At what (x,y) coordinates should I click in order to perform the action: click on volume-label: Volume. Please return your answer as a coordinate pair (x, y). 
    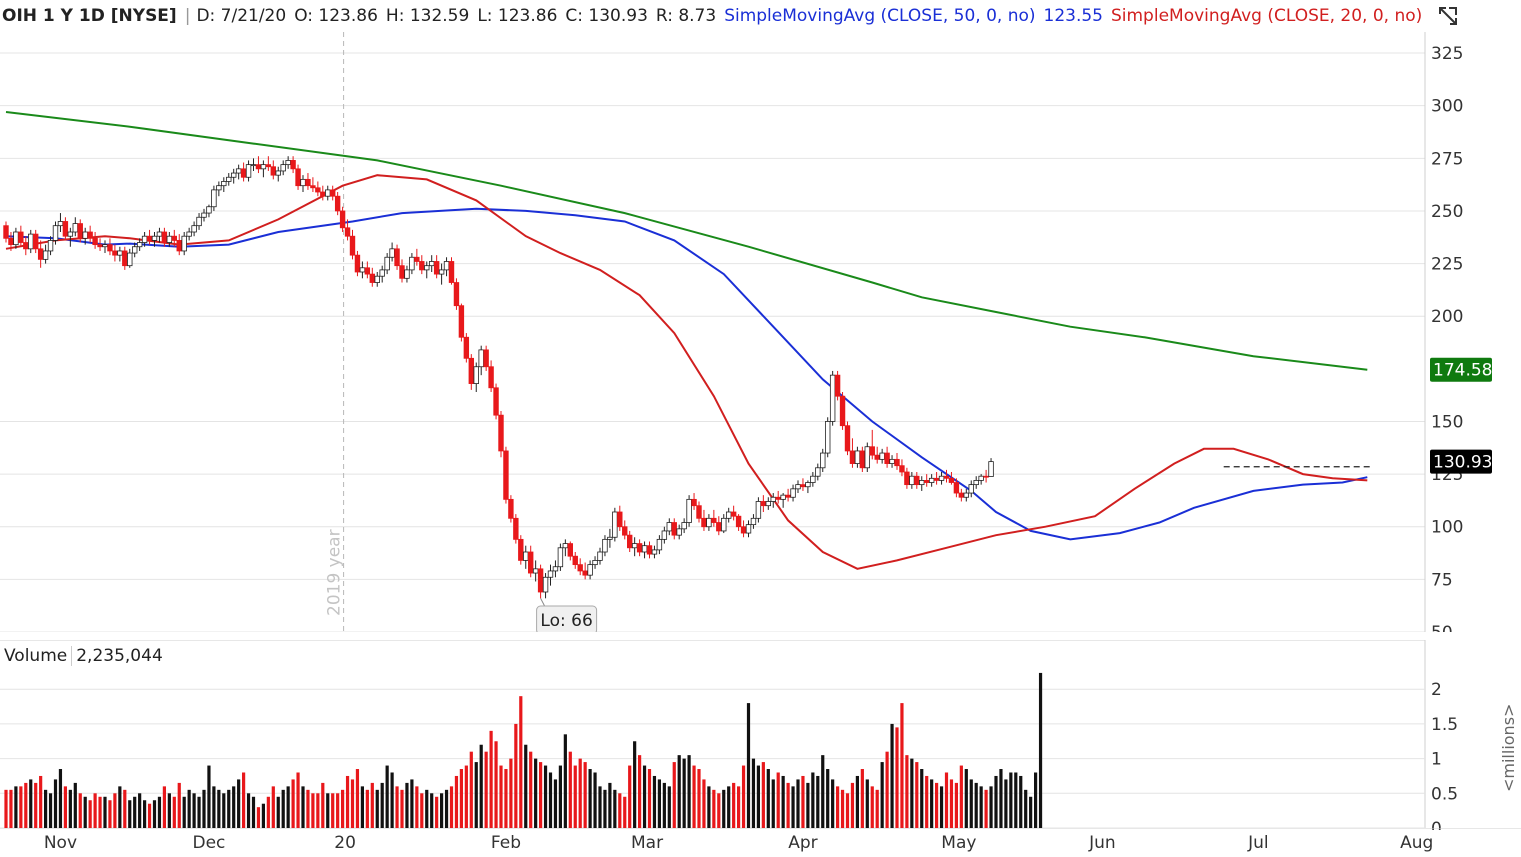
    Looking at the image, I should click on (36, 656).